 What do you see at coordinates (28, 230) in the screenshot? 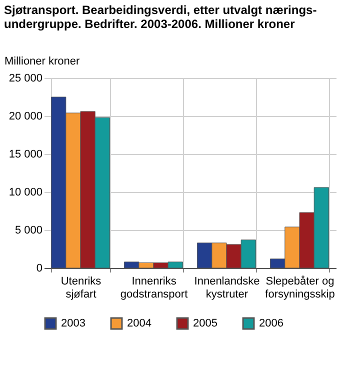
I see `y-tick-label: 5 000` at bounding box center [28, 230].